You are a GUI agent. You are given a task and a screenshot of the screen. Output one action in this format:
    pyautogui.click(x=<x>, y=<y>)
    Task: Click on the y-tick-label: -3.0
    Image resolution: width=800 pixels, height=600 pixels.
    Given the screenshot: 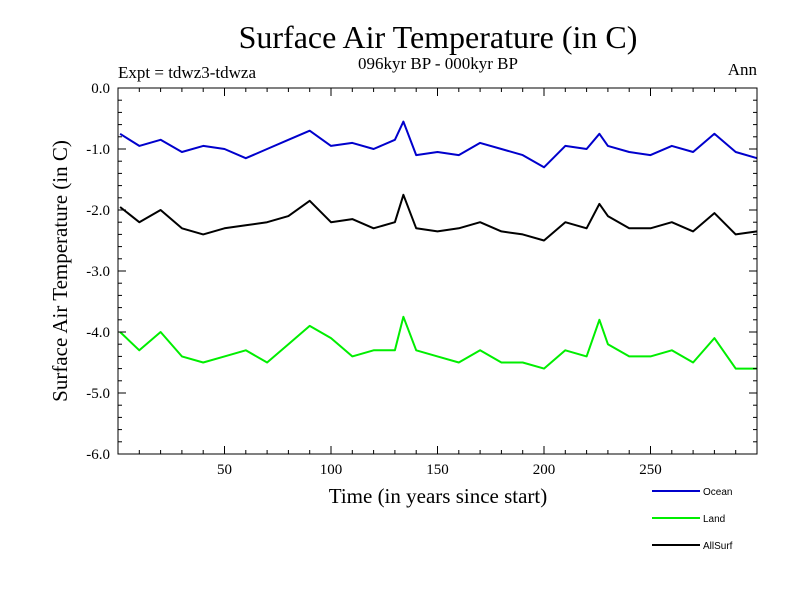 What is the action you would take?
    pyautogui.click(x=98, y=272)
    